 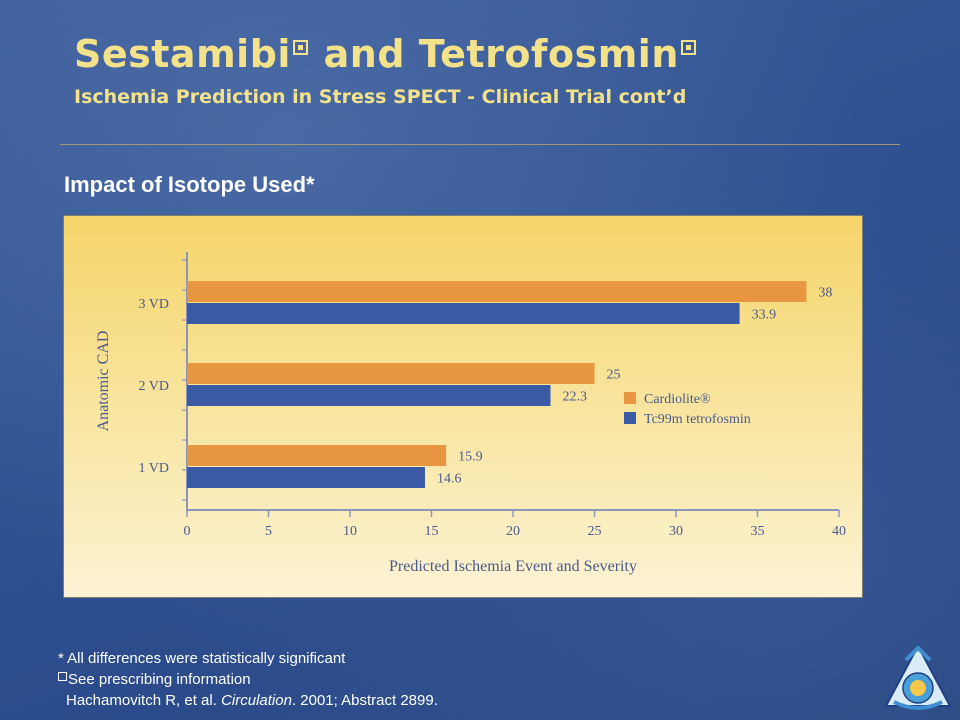 What do you see at coordinates (764, 315) in the screenshot?
I see `data-label: 33.9` at bounding box center [764, 315].